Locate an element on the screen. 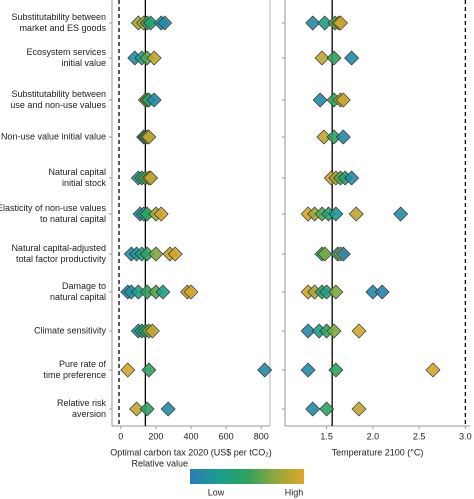 This screenshot has width=474, height=499. row-label: aversion is located at coordinates (89, 414).